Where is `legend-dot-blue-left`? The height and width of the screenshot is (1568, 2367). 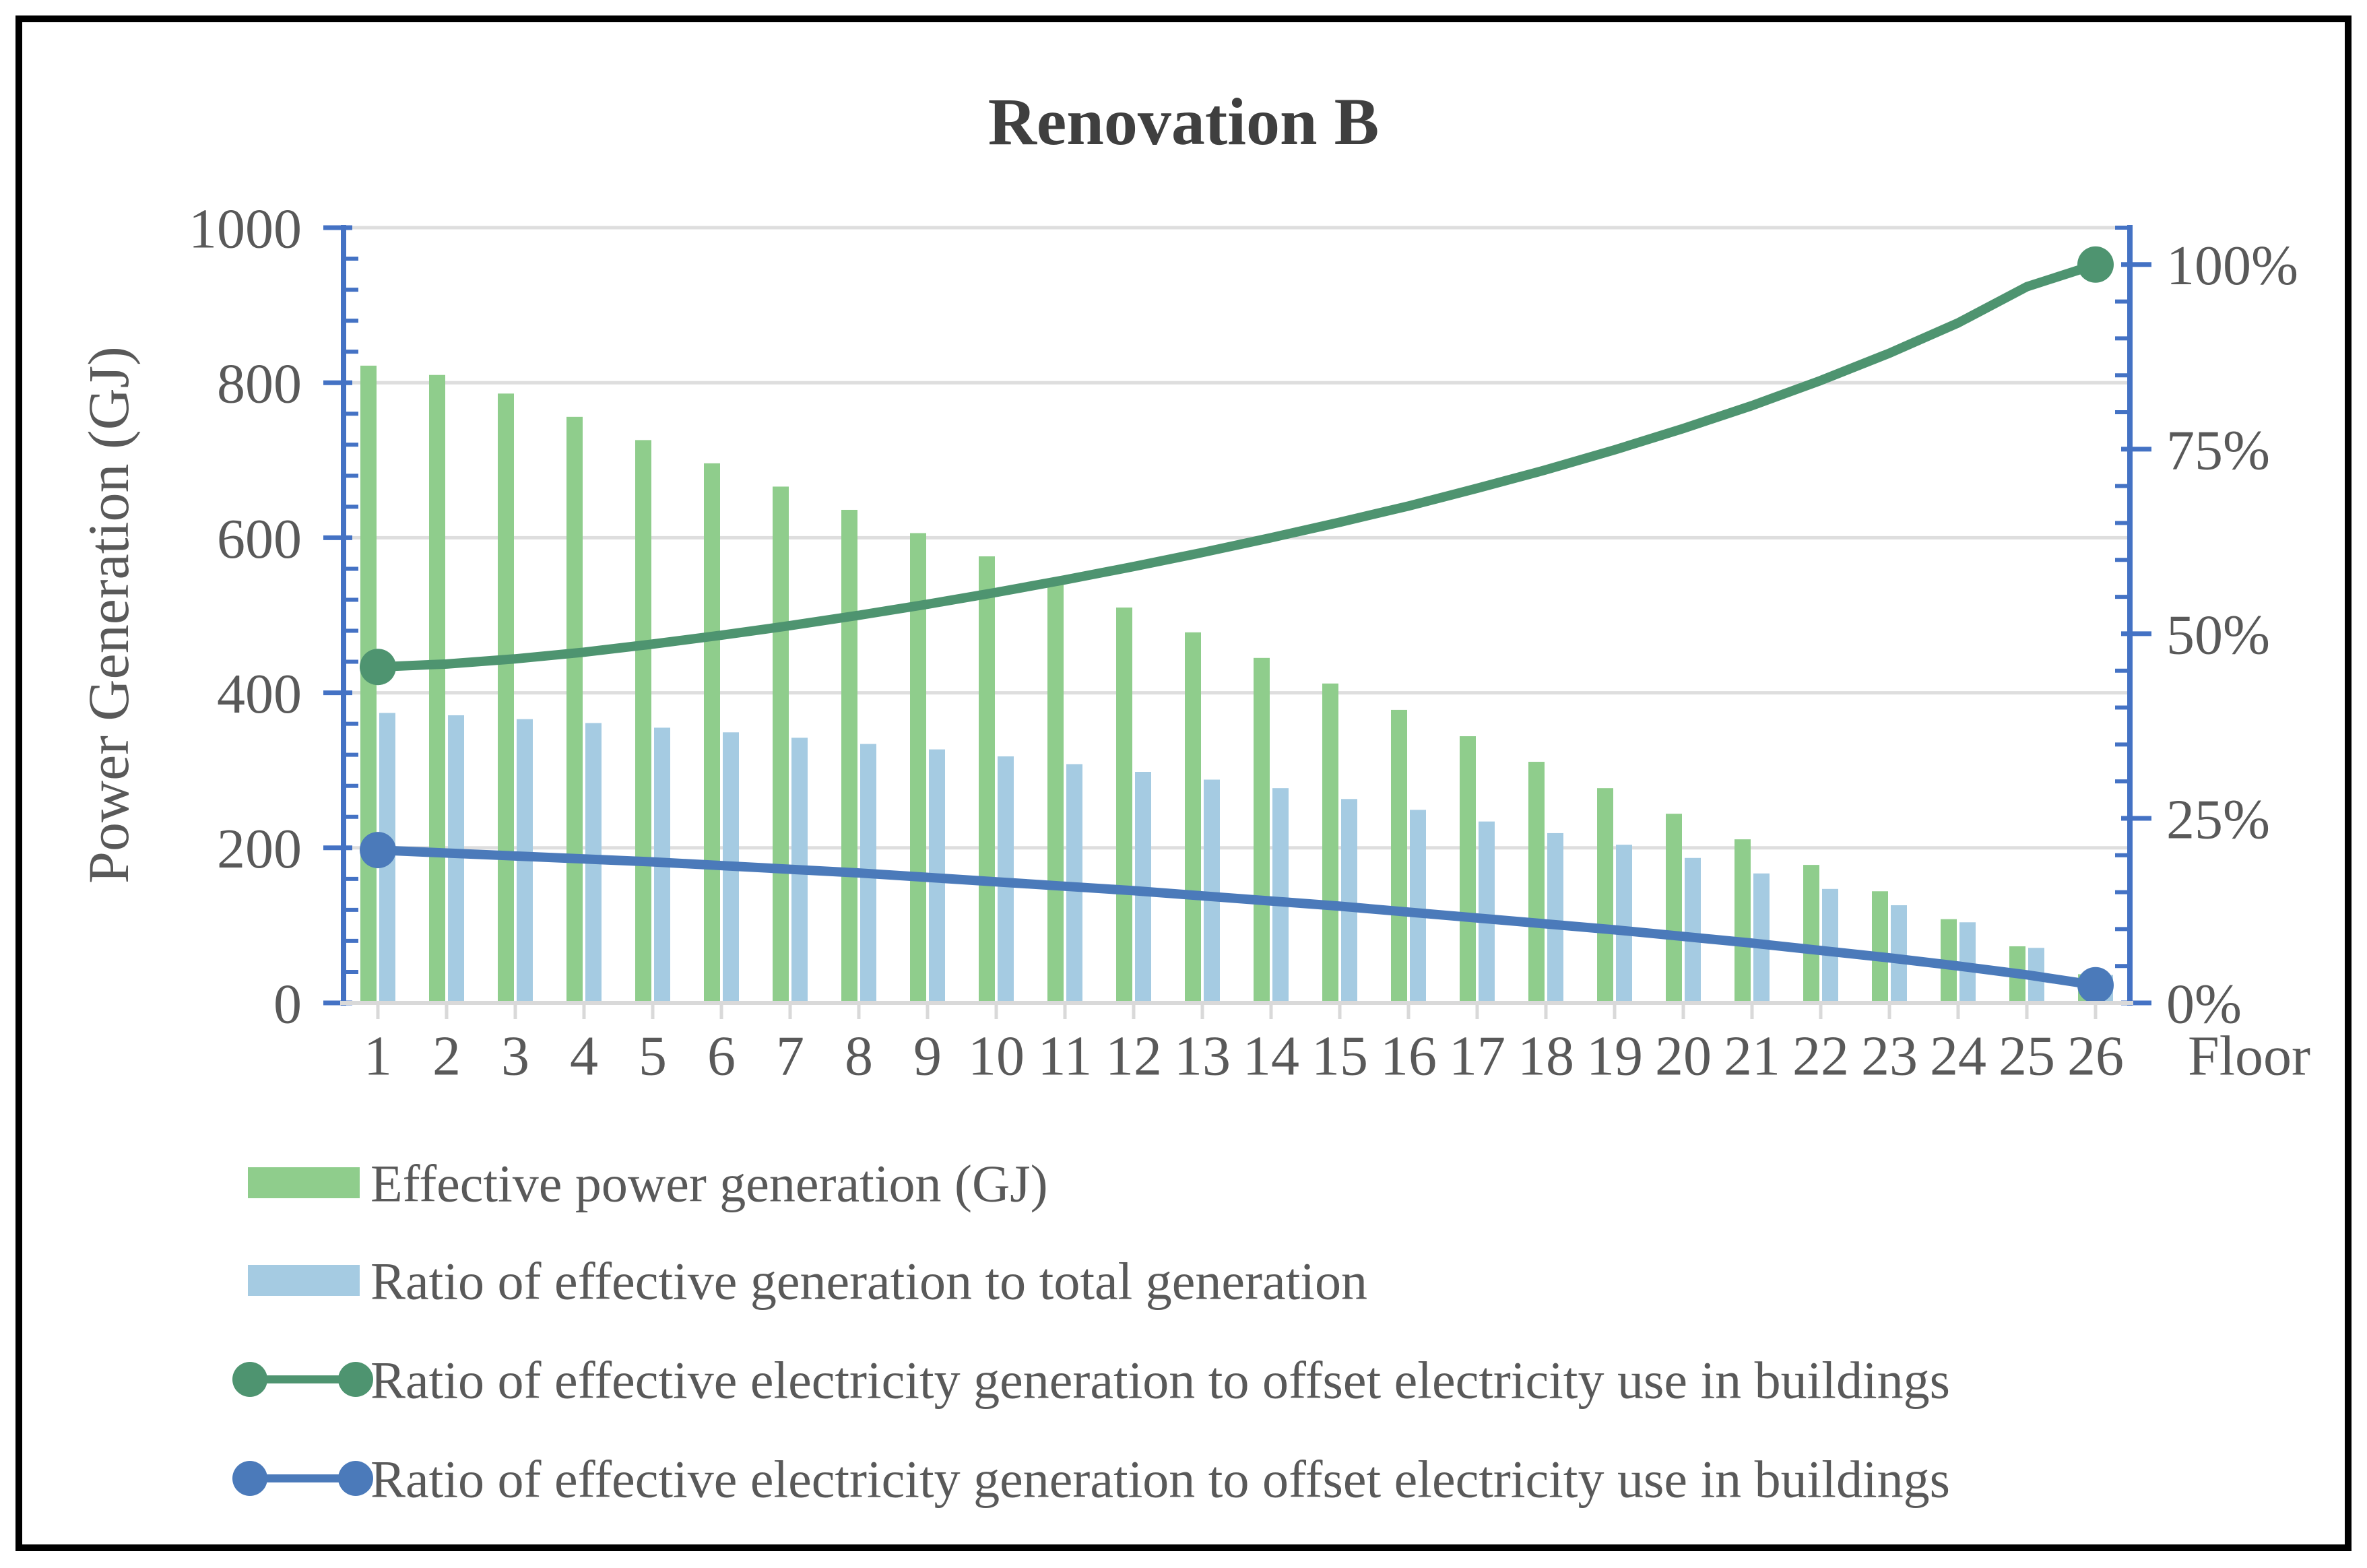 legend-dot-blue-left is located at coordinates (249, 1478).